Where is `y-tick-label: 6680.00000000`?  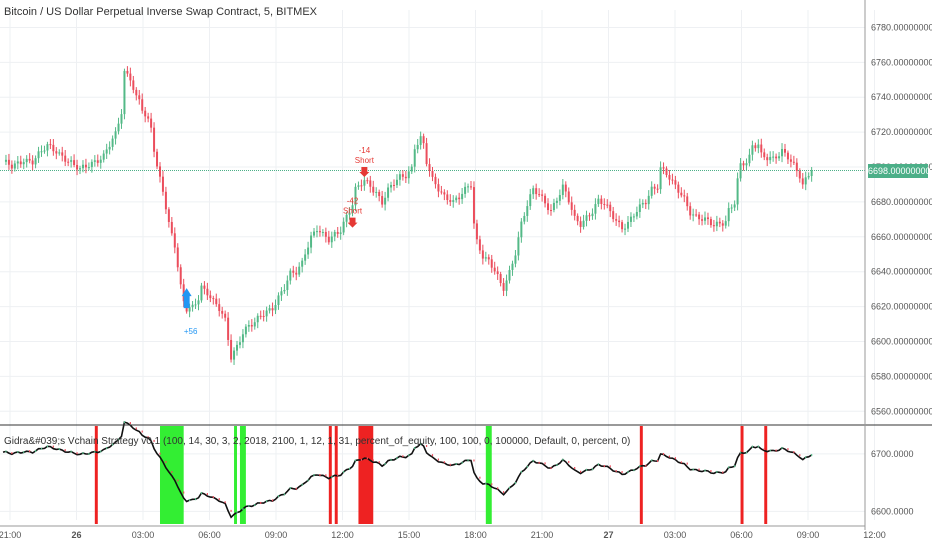 y-tick-label: 6680.00000000 is located at coordinates (901, 202).